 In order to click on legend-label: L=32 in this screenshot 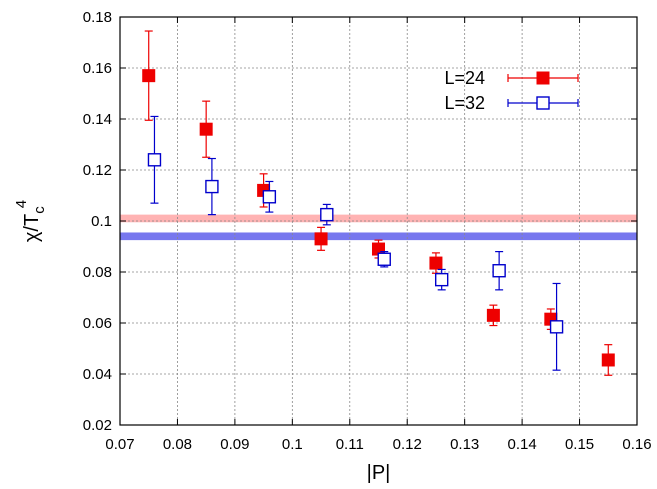, I will do `click(464, 103)`.